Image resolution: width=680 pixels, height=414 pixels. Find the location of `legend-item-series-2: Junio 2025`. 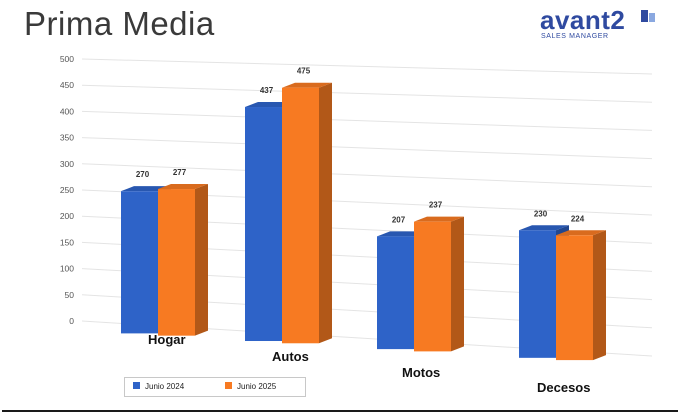

legend-item-series-2: Junio 2025 is located at coordinates (250, 386).